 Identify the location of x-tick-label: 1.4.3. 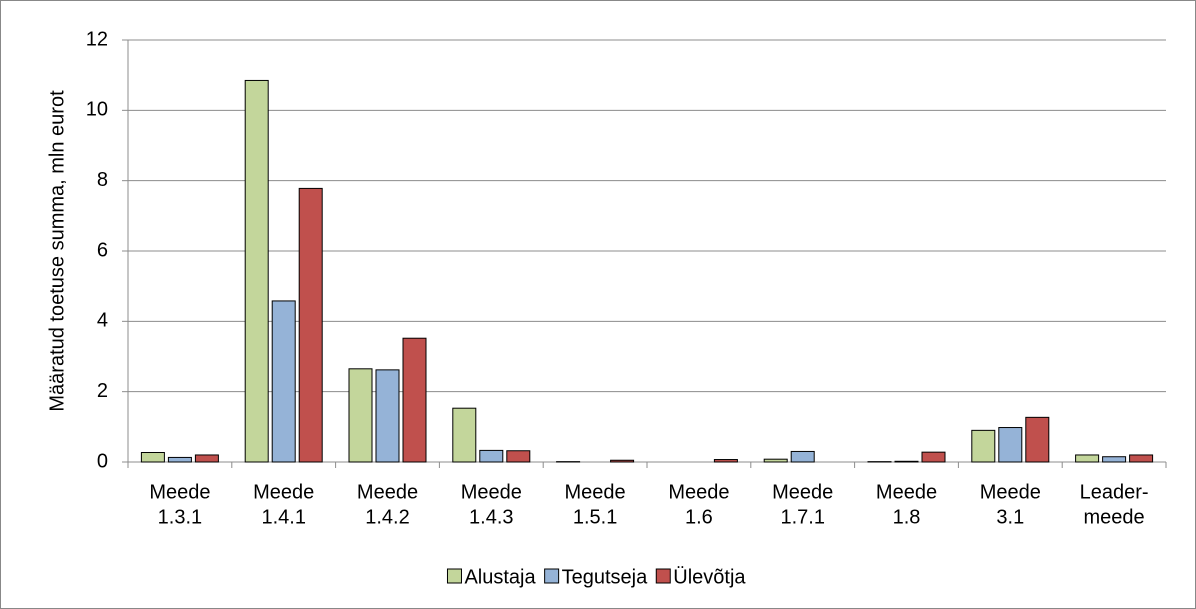
(491, 517).